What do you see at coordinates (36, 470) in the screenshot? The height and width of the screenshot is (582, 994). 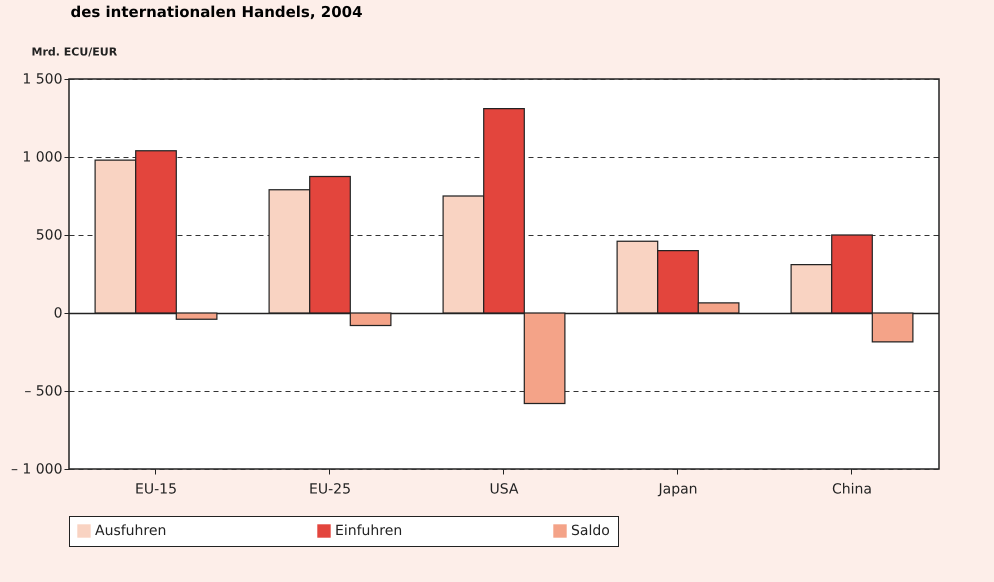 I see `y-tick-label: – 1 000` at bounding box center [36, 470].